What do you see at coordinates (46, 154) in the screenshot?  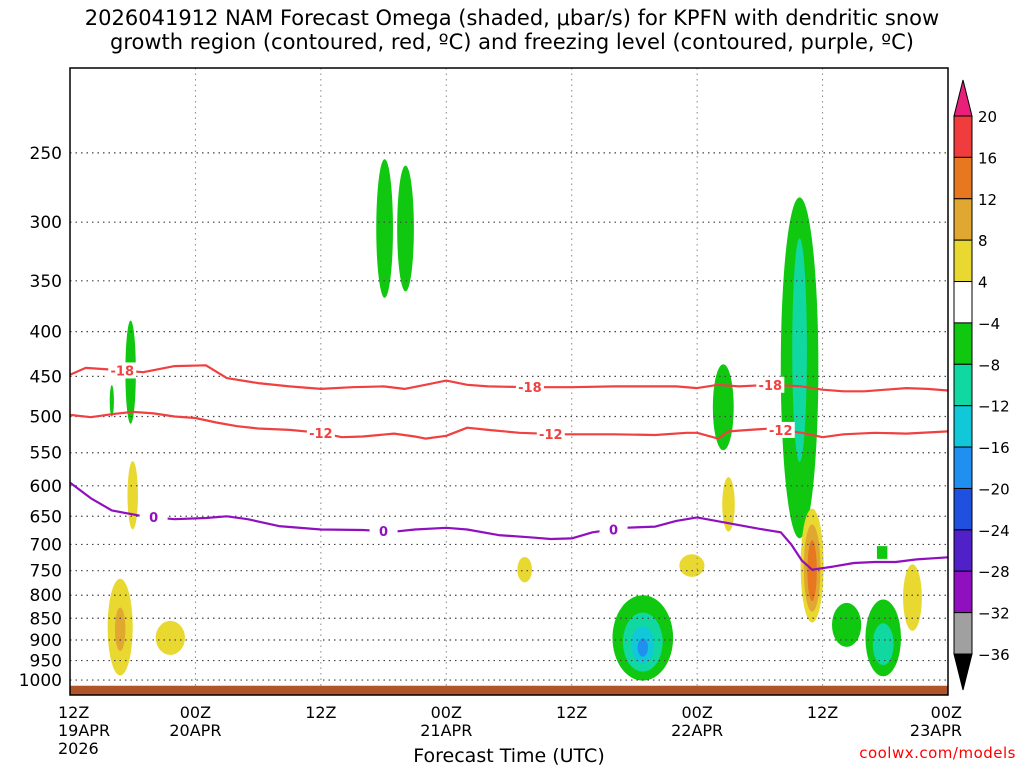 I see `y-tick-label-250: 250` at bounding box center [46, 154].